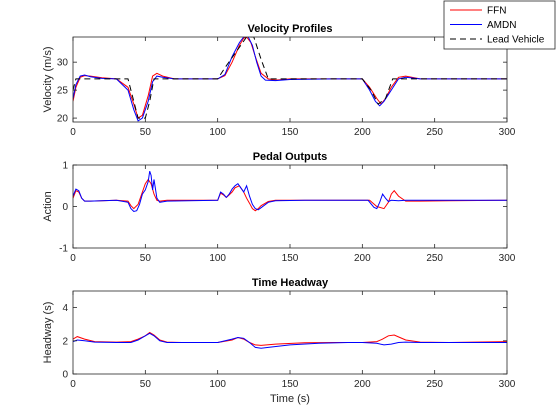 This screenshot has width=560, height=420. I want to click on y-tick-label: -1, so click(63, 249).